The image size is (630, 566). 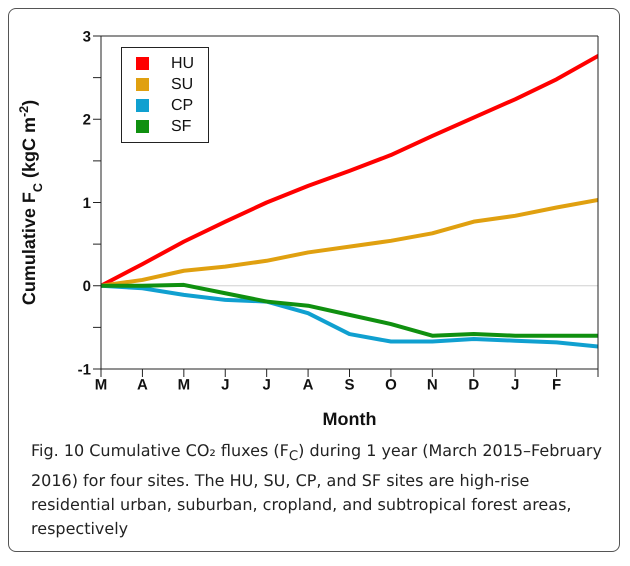 I want to click on y-tick-label: -1, so click(x=84, y=369).